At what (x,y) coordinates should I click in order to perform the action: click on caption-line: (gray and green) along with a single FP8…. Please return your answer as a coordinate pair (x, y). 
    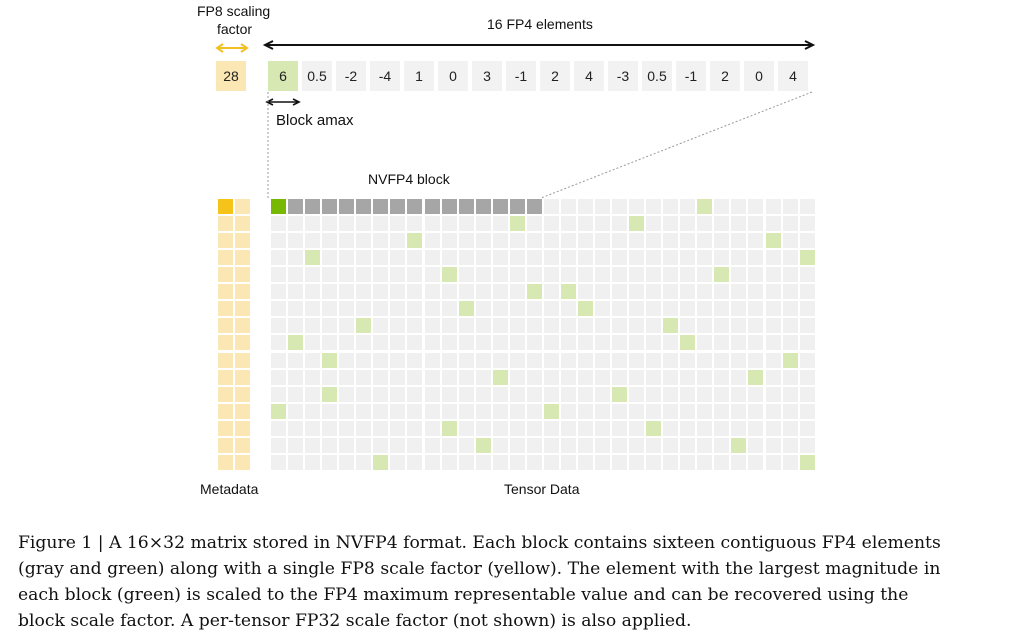
    Looking at the image, I should click on (479, 569).